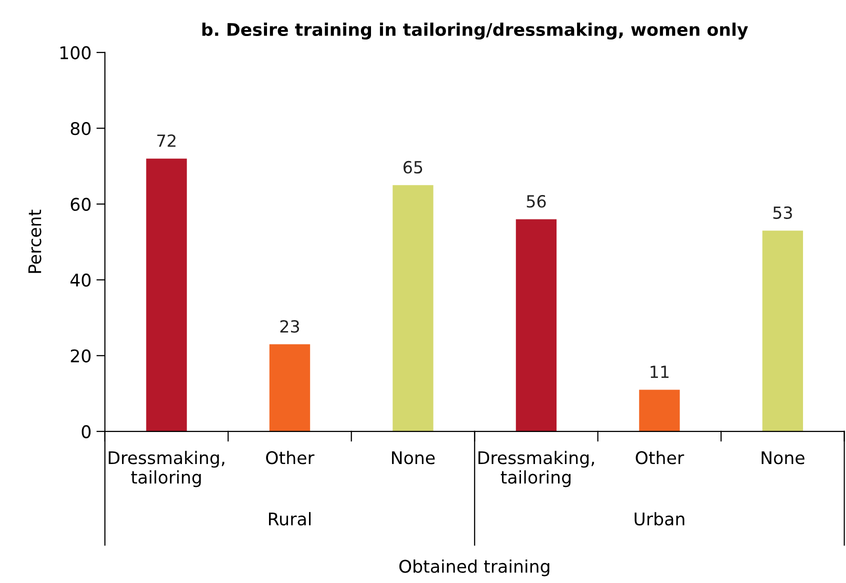 The image size is (846, 583). Describe the element at coordinates (75, 53) in the screenshot. I see `y-tick-label: 100` at that location.